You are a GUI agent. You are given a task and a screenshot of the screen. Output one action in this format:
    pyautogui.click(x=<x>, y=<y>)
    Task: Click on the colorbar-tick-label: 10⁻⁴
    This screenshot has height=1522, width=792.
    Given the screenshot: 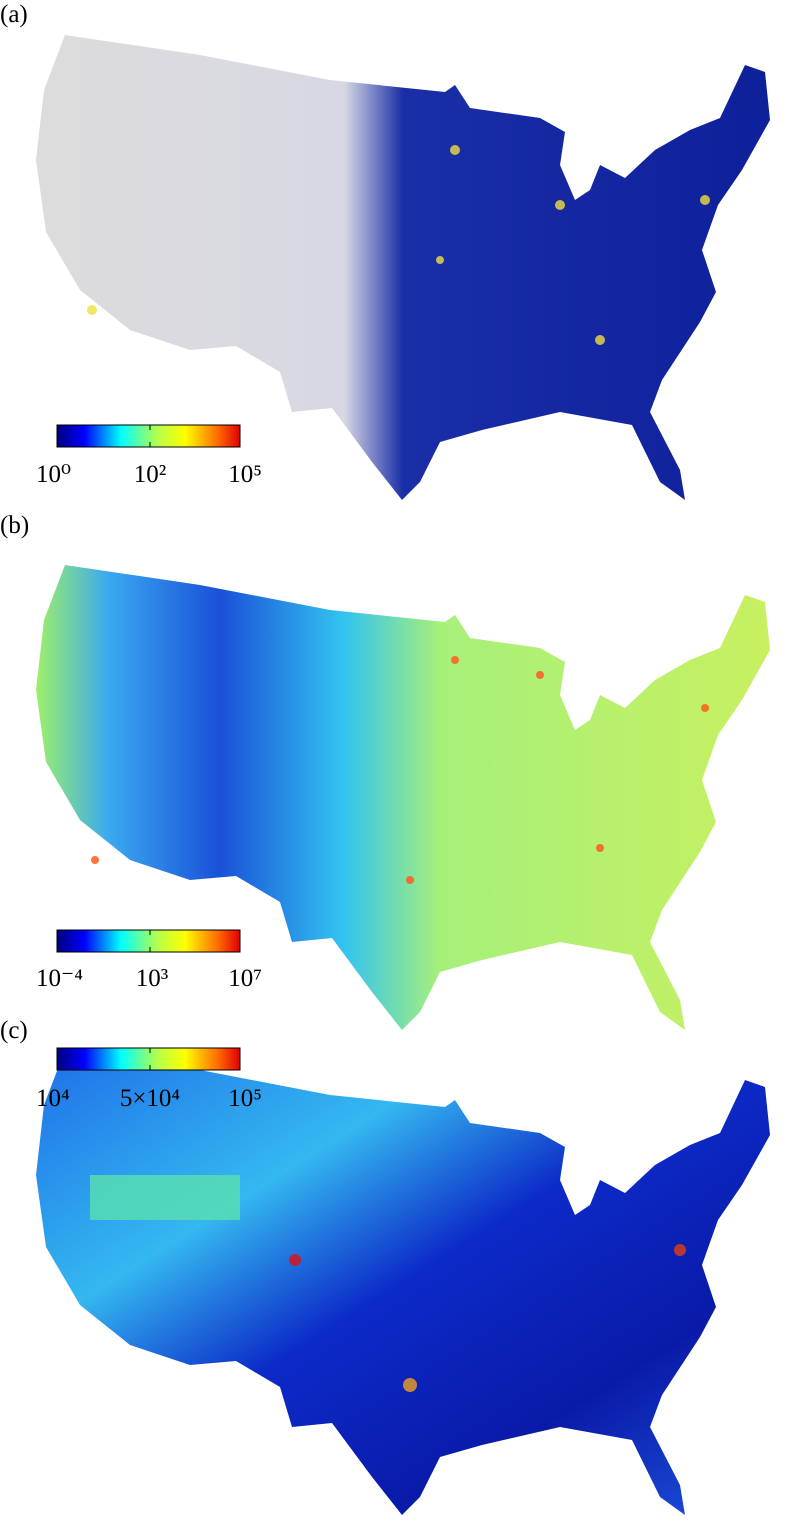 What is the action you would take?
    pyautogui.click(x=59, y=978)
    